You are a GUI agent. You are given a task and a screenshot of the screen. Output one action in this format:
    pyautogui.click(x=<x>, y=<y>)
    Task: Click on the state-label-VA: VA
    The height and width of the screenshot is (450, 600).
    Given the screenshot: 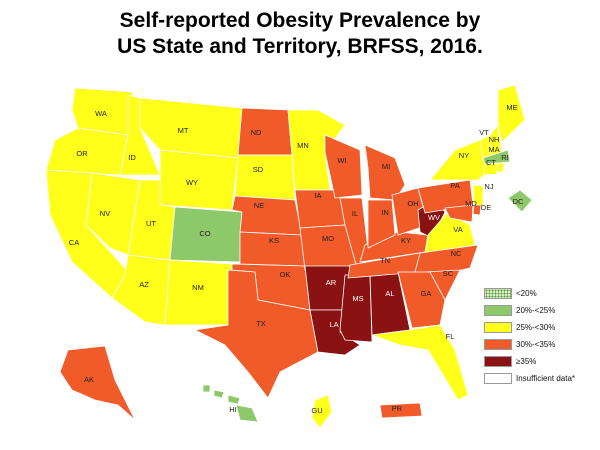 What is the action you would take?
    pyautogui.click(x=457, y=229)
    